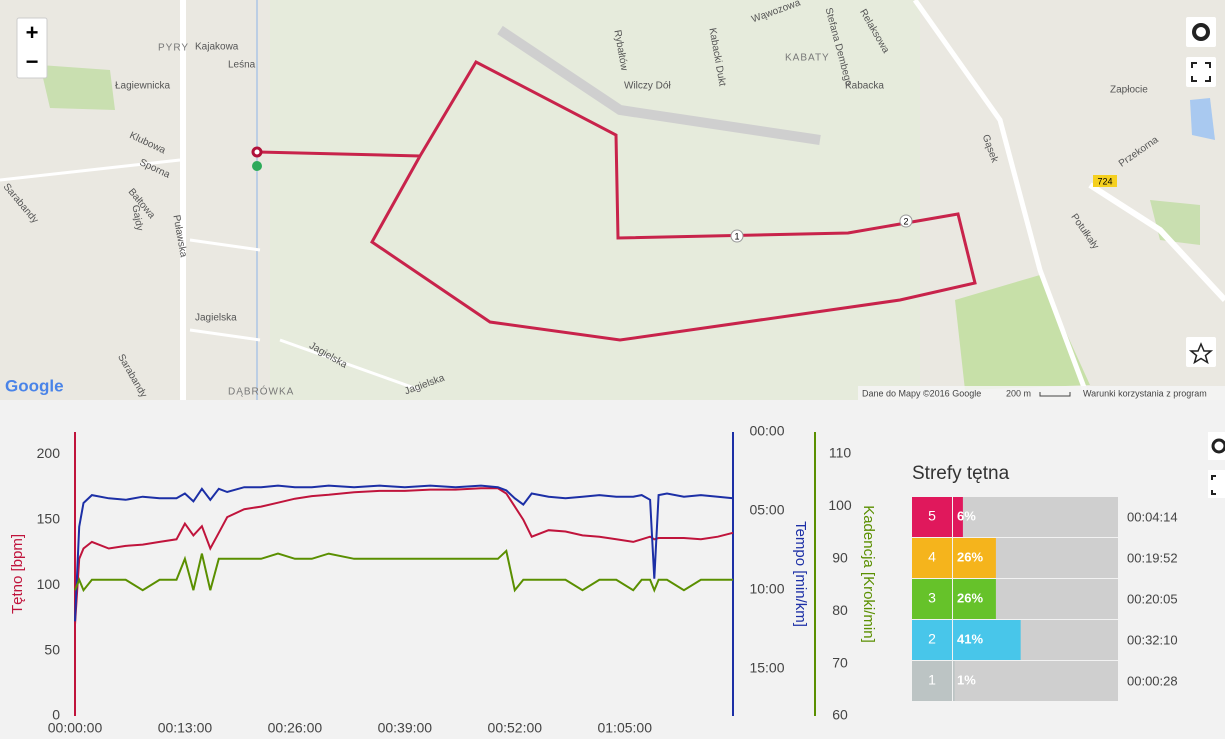 This screenshot has height=739, width=1225. What do you see at coordinates (515, 728) in the screenshot?
I see `x-tick-label: 00:52:00` at bounding box center [515, 728].